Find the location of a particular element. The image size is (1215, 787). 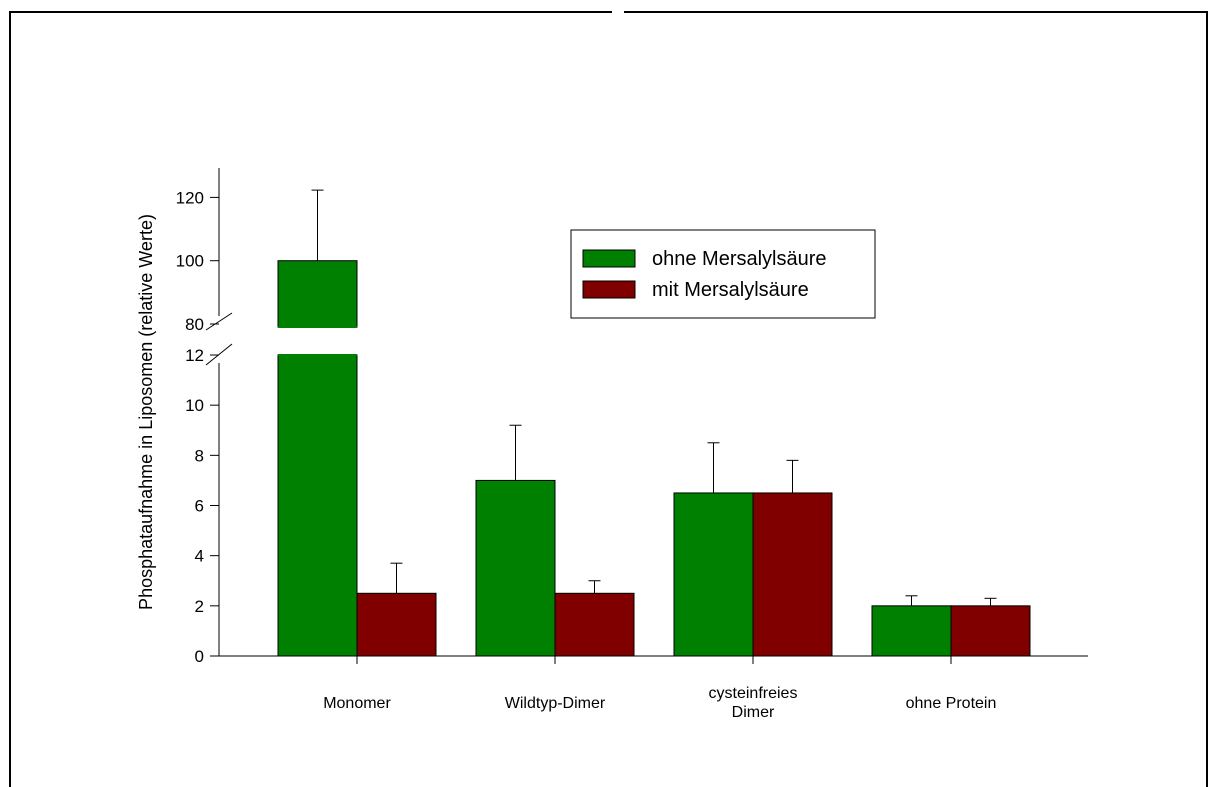

legend-label: mit Mersalylsäure is located at coordinates (730, 290).